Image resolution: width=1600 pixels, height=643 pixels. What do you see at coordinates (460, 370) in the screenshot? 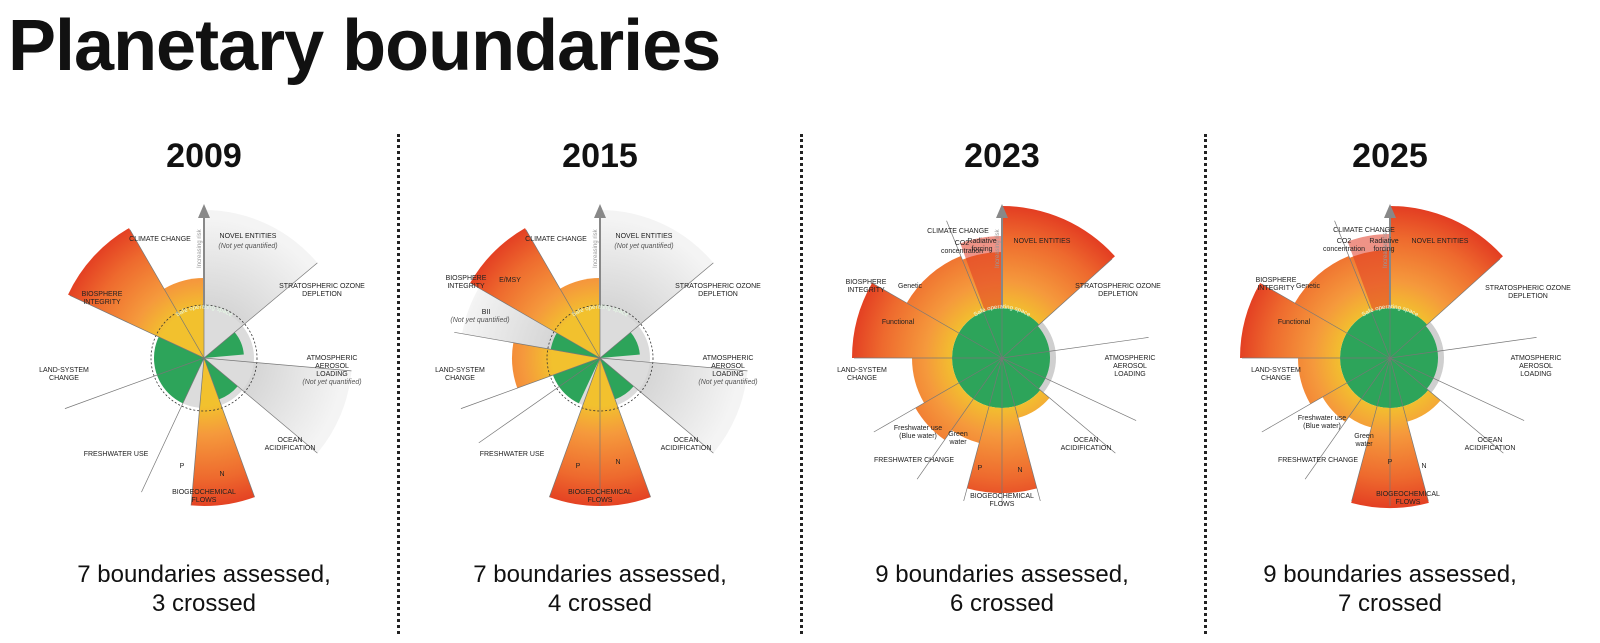
I see `boundary-label-line: LAND-SYSTEM` at bounding box center [460, 370].